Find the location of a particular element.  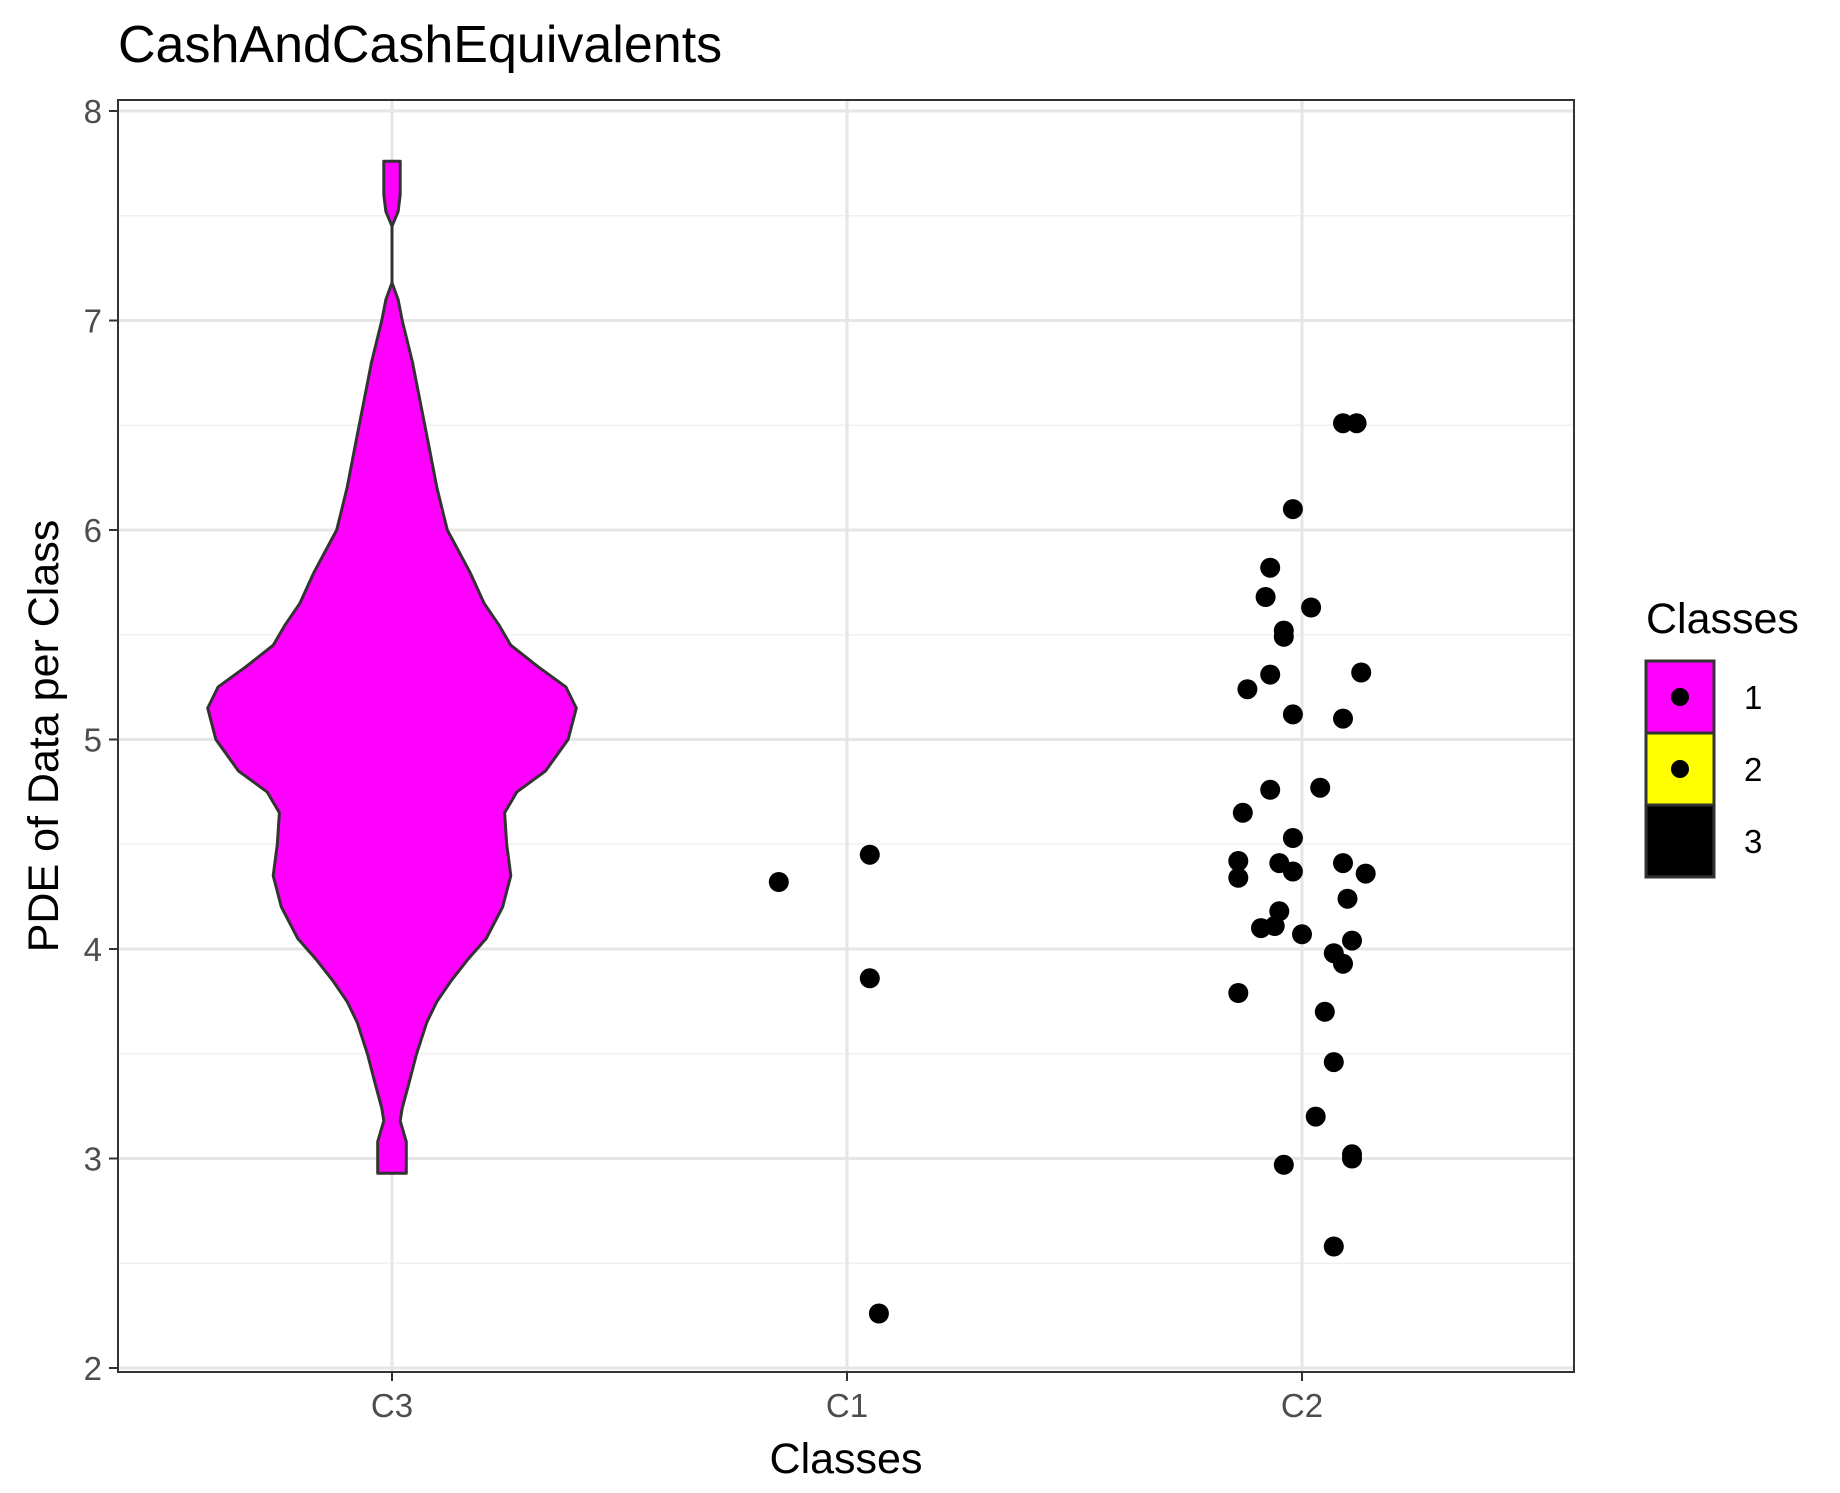

y-axis-title: PDE of Data per Class is located at coordinates (44, 736).